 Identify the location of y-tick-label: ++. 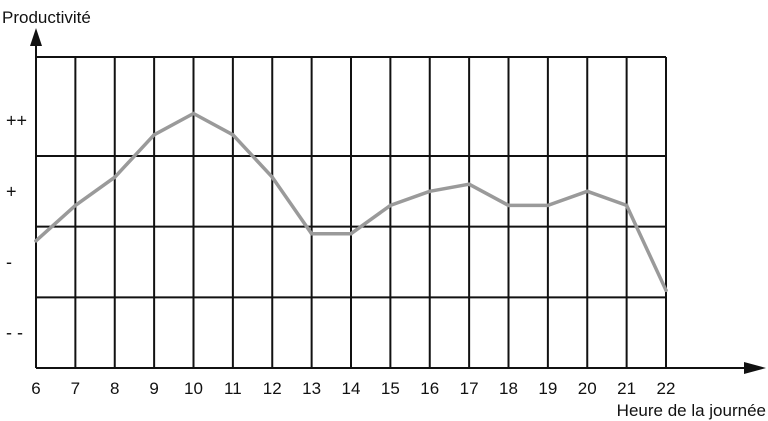
(16, 121).